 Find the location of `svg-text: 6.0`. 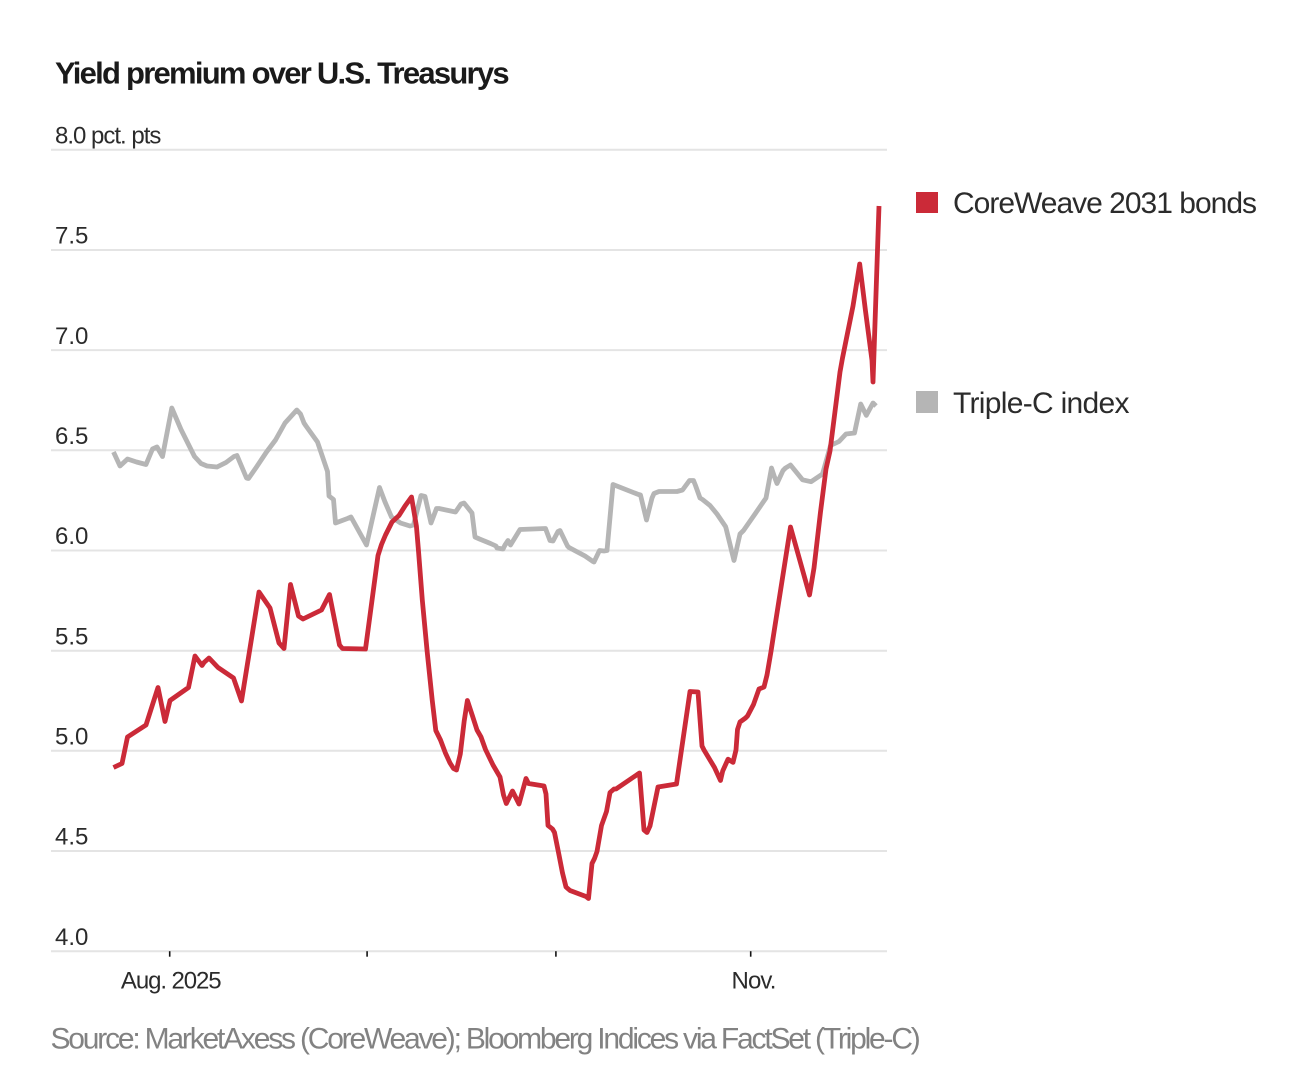

svg-text: 6.0 is located at coordinates (71, 536).